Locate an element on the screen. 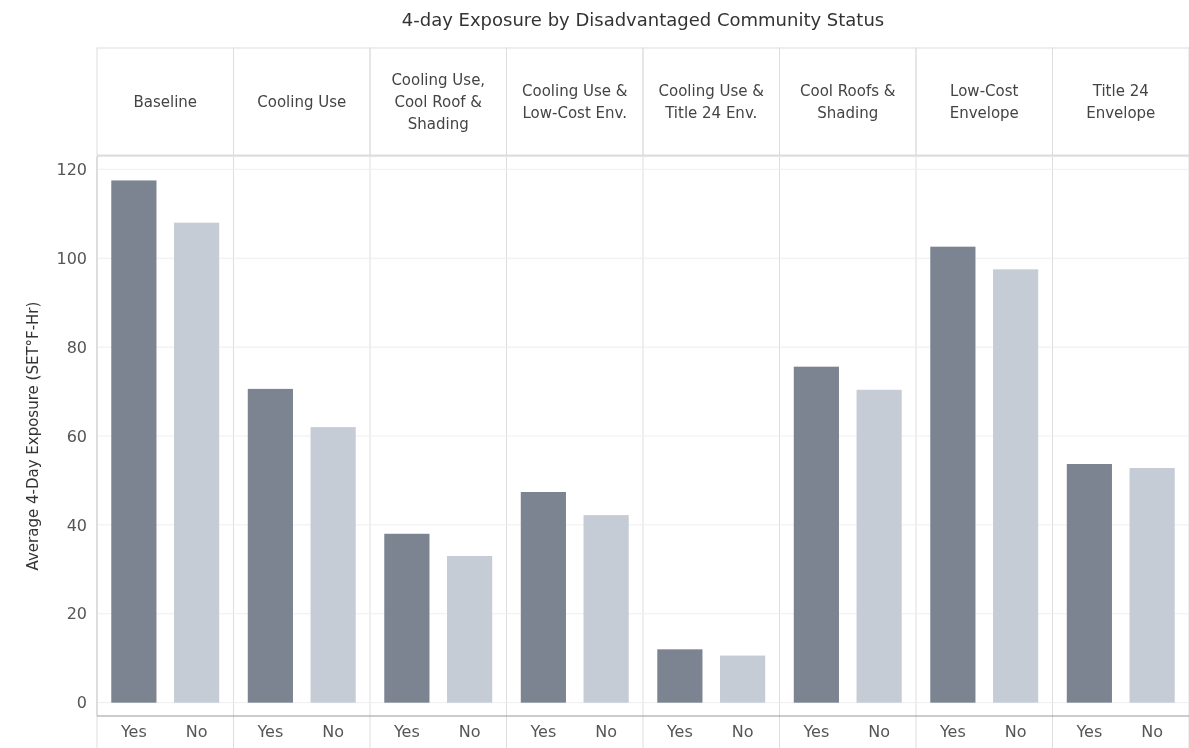 This screenshot has width=1189, height=748. y-tick-label: 120 is located at coordinates (71, 169).